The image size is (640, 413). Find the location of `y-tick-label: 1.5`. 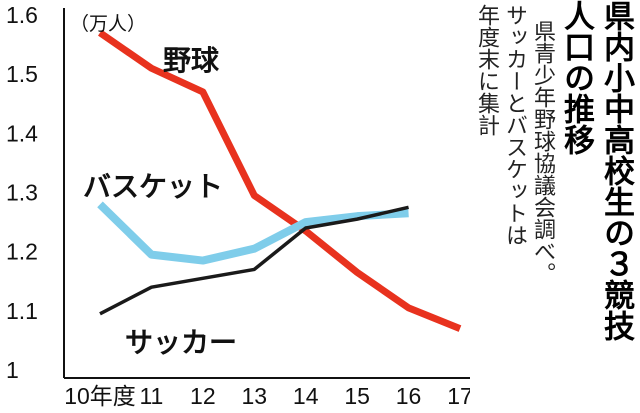

y-tick-label: 1.5 is located at coordinates (22, 74).